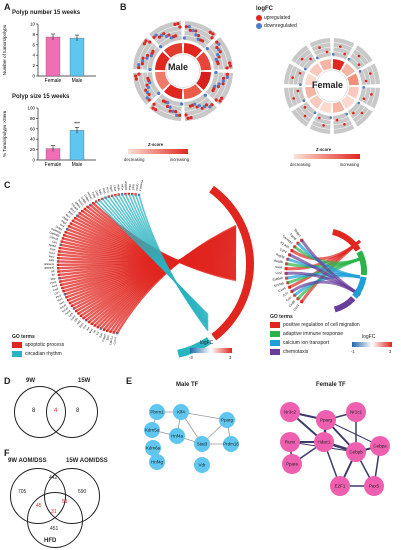 This screenshot has width=401, height=550. I want to click on bar-male, so click(77, 57).